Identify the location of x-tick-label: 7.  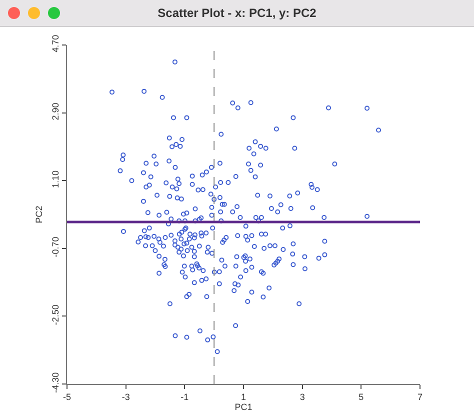
(420, 397).